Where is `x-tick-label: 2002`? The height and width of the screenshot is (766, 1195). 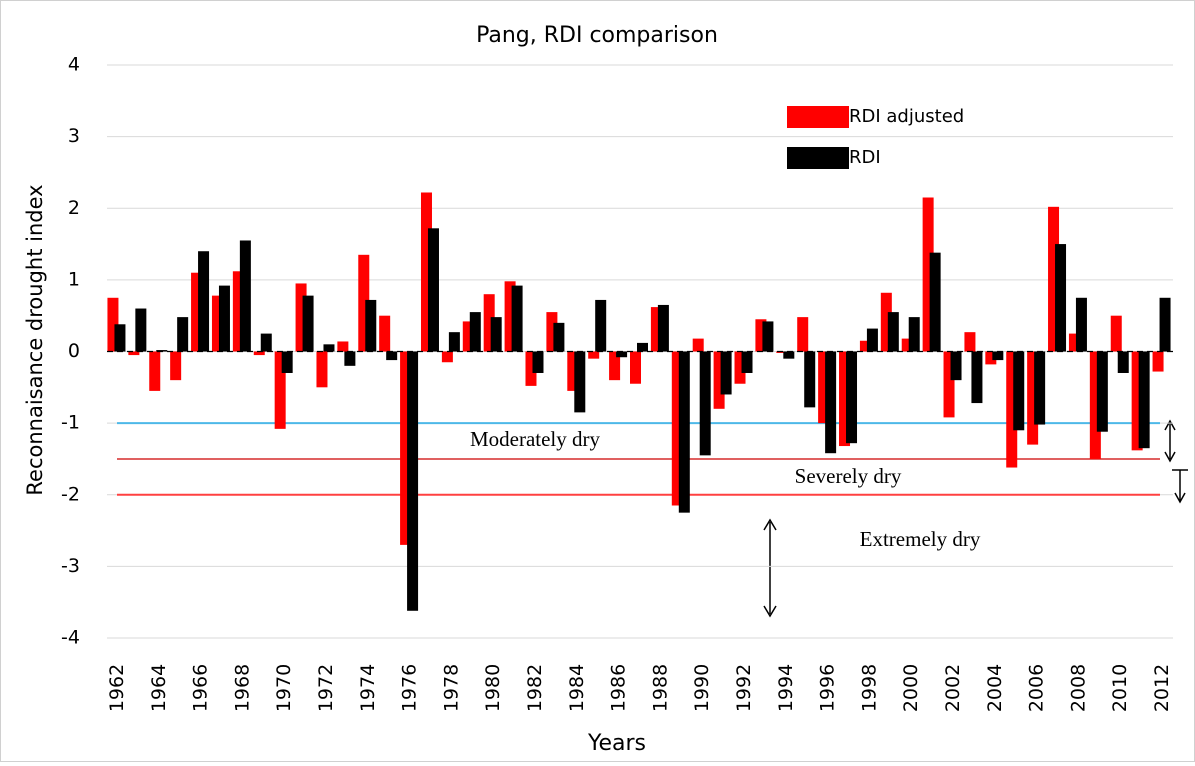
x-tick-label: 2002 is located at coordinates (953, 688).